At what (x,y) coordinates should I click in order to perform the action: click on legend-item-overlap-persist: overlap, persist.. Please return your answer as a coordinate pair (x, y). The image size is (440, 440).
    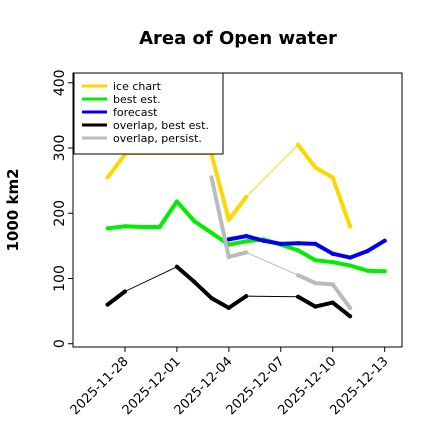
    Looking at the image, I should click on (142, 138).